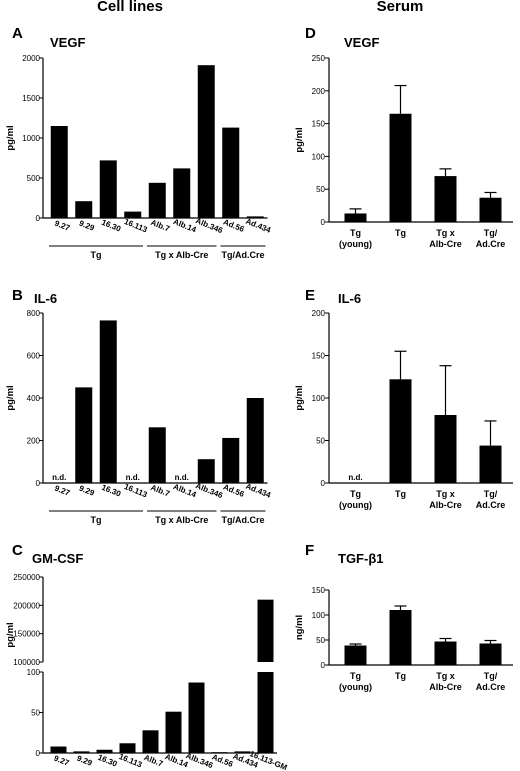  I want to click on bar-e, so click(490, 464).